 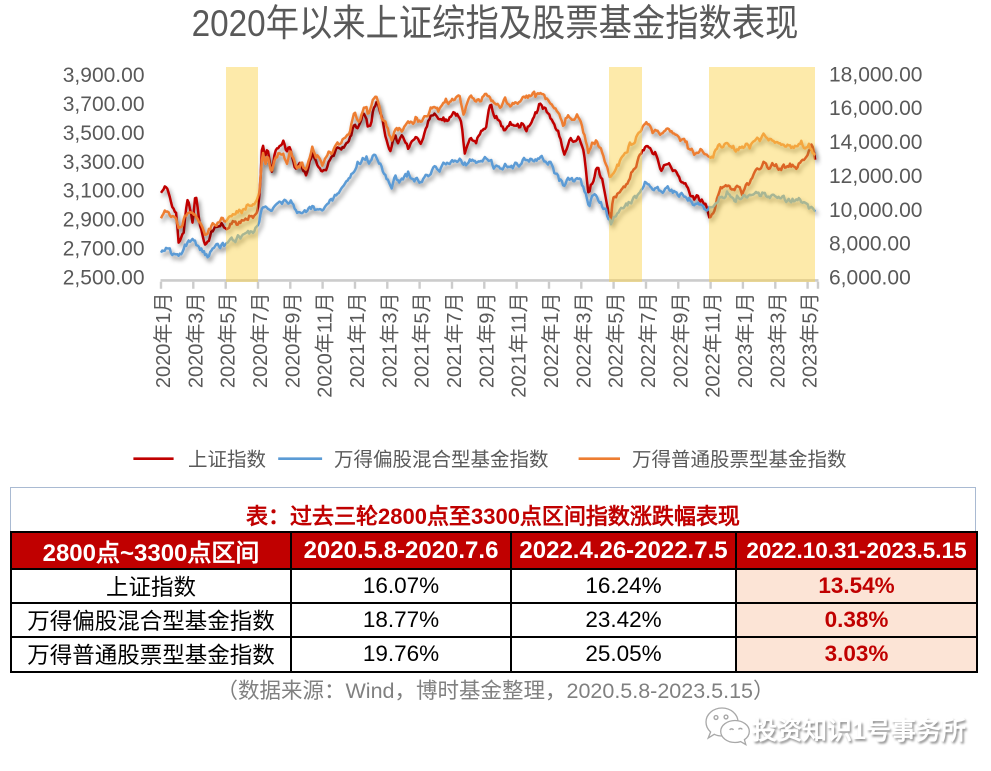 What do you see at coordinates (495, 23) in the screenshot?
I see `svg-text: 2020年以来上证综指及股票基金指数表现` at bounding box center [495, 23].